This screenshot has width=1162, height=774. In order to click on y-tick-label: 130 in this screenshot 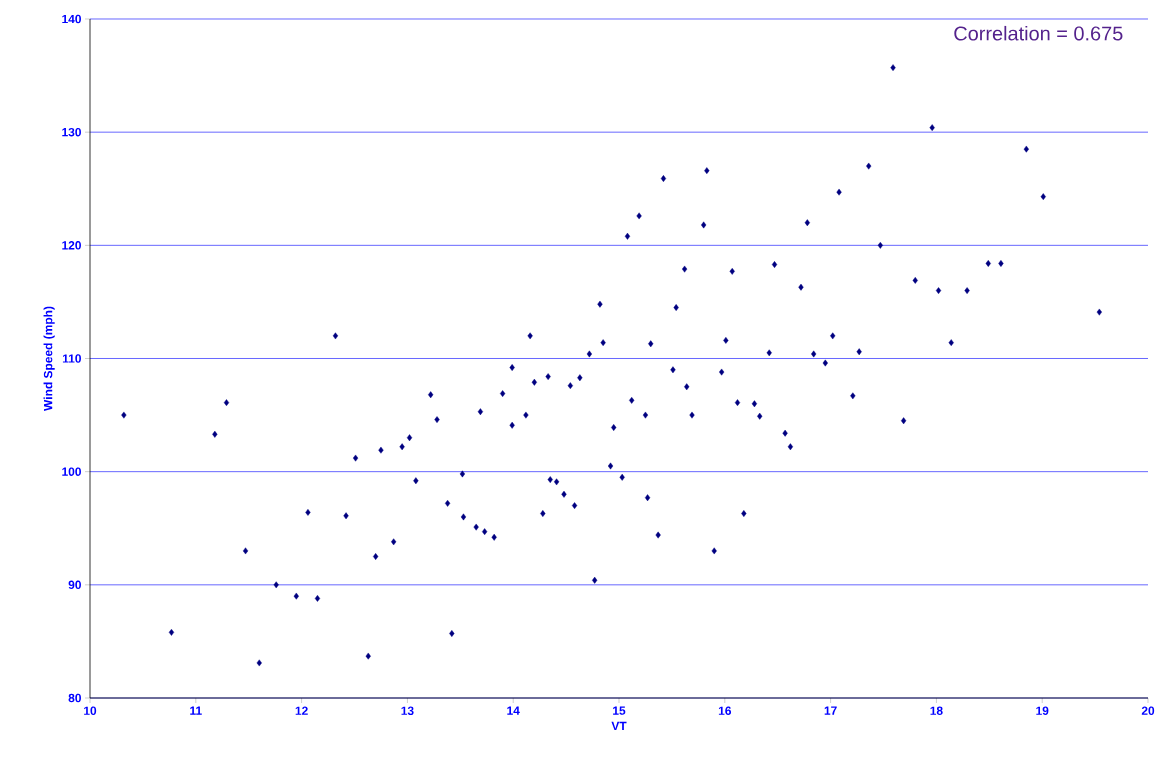, I will do `click(71, 132)`.